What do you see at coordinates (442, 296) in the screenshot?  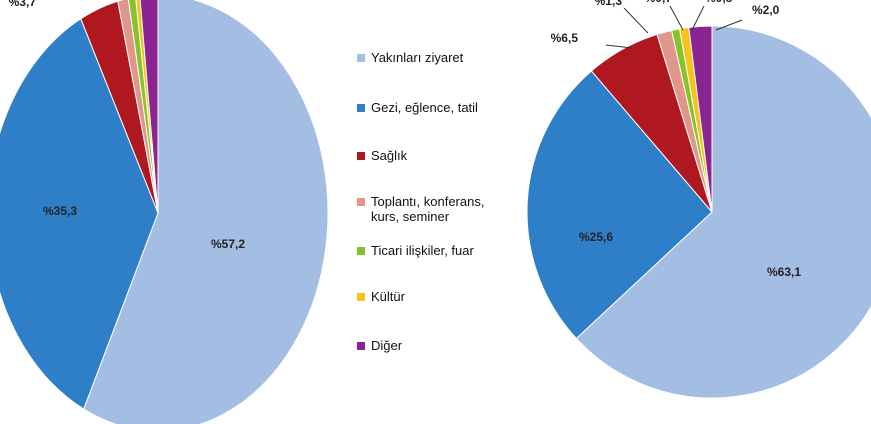 I see `legend-item-kultur: Kültür` at bounding box center [442, 296].